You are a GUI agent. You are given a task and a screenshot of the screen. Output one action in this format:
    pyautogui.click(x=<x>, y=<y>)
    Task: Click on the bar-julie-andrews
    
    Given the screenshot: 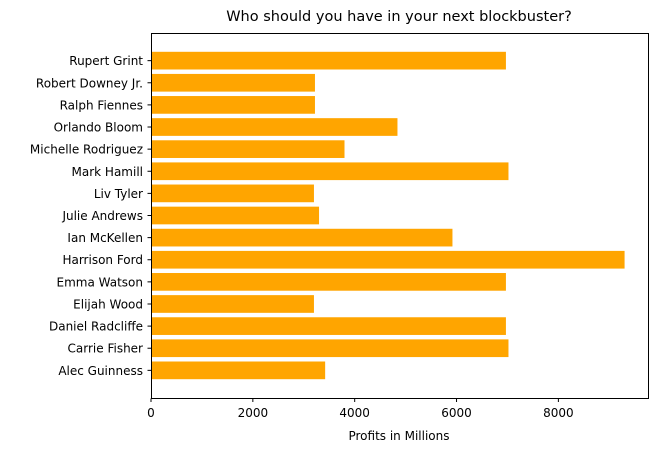 What is the action you would take?
    pyautogui.click(x=235, y=215)
    